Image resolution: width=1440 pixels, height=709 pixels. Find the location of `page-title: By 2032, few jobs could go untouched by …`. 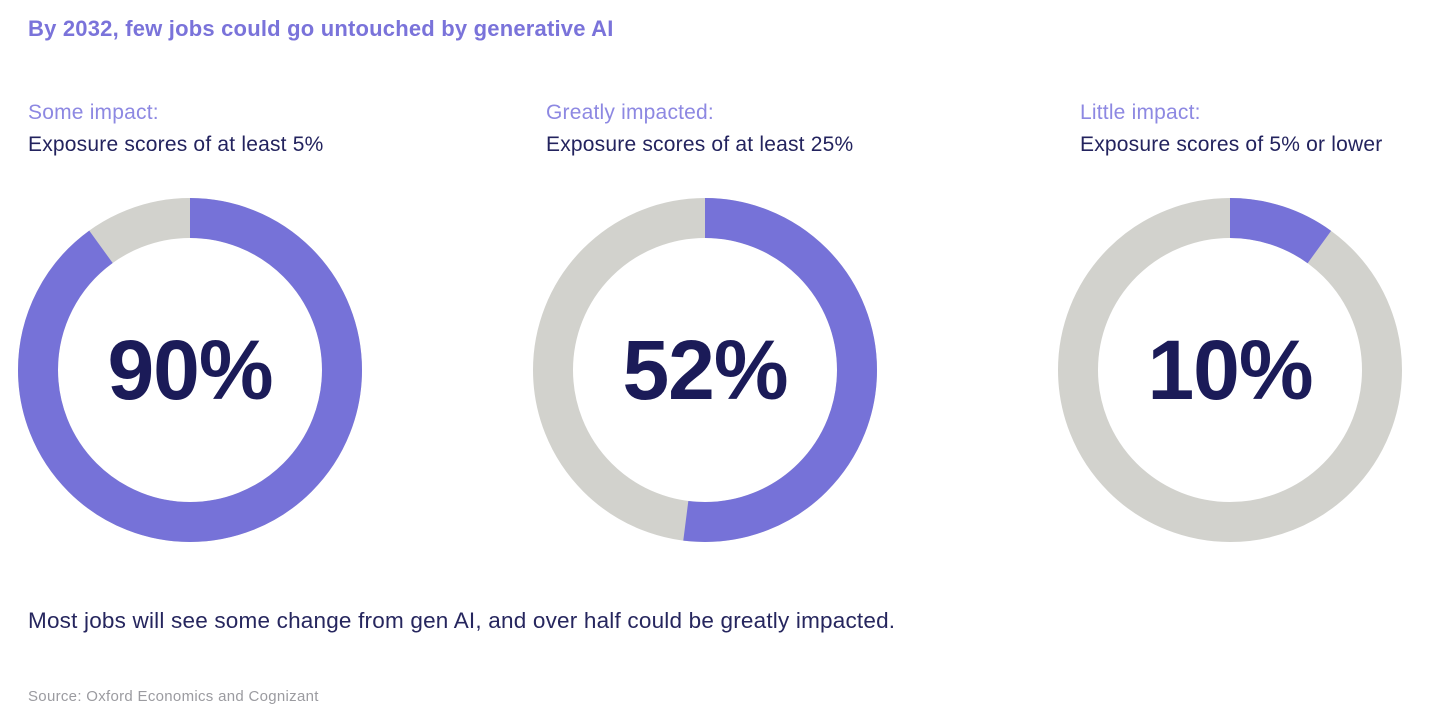

page-title: By 2032, few jobs could go untouched by … is located at coordinates (321, 28).